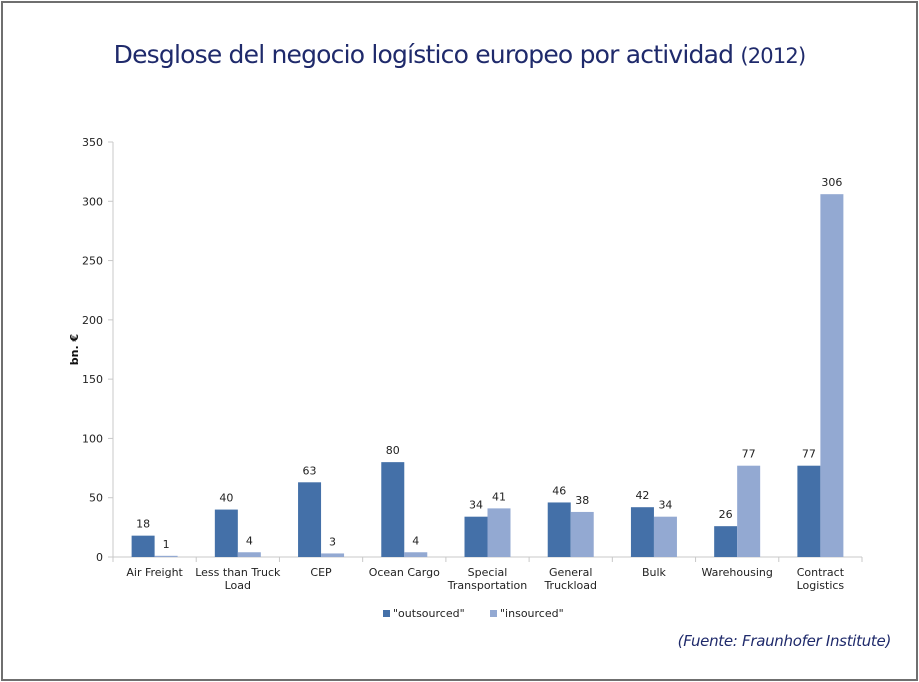  Describe the element at coordinates (821, 579) in the screenshot. I see `x-tick-label: Contract Logistics` at that location.